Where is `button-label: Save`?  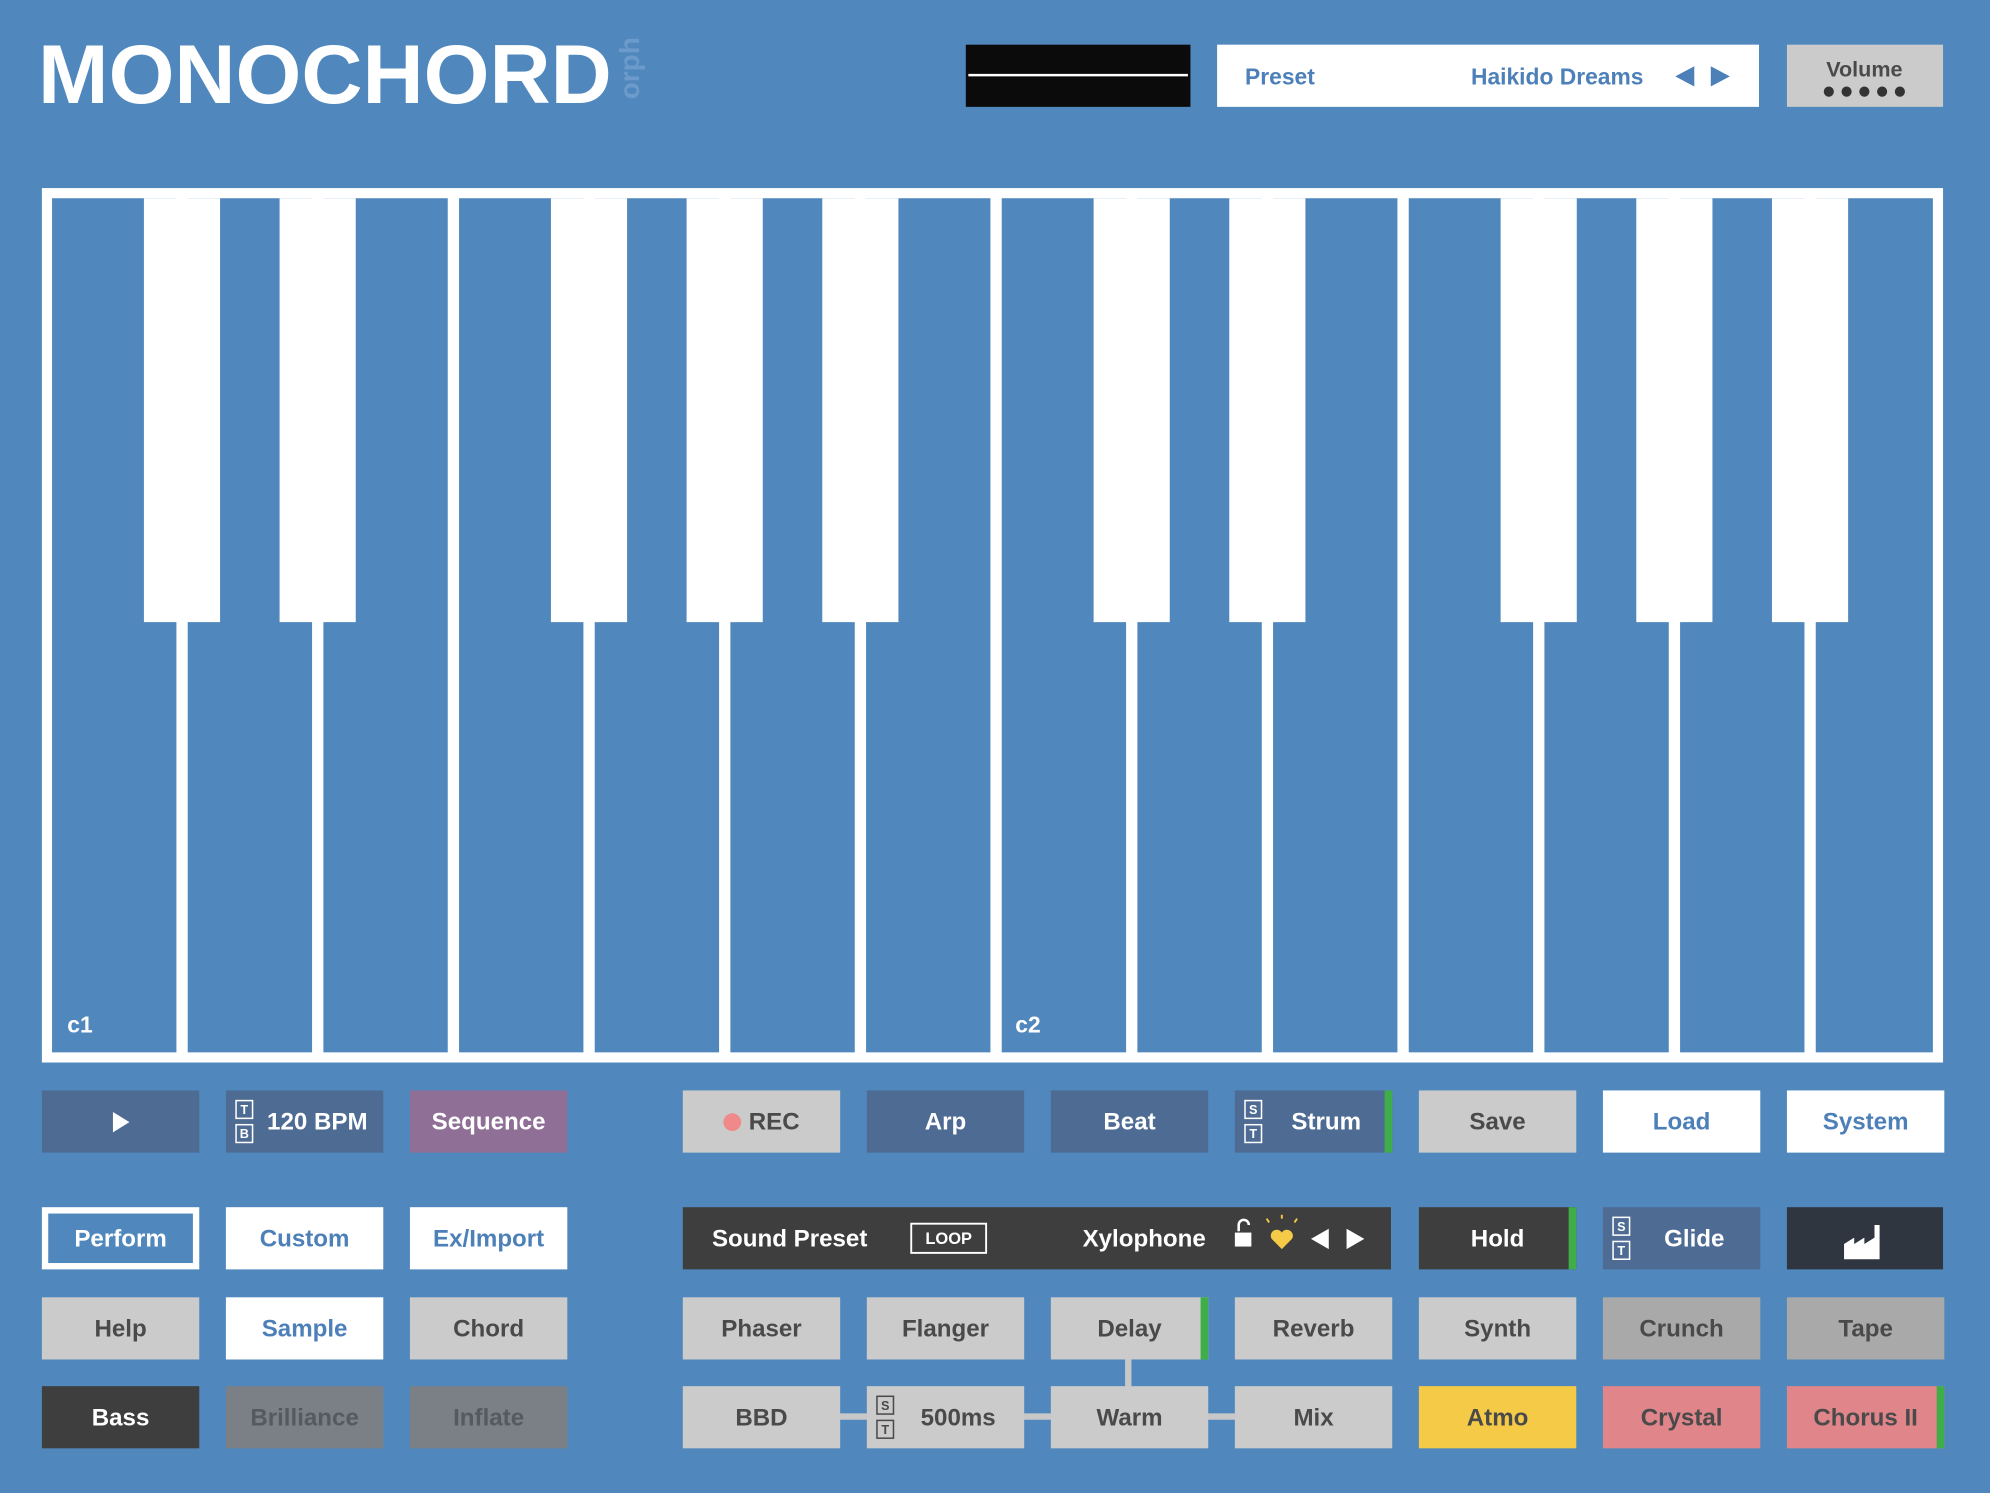 button-label: Save is located at coordinates (1497, 1122).